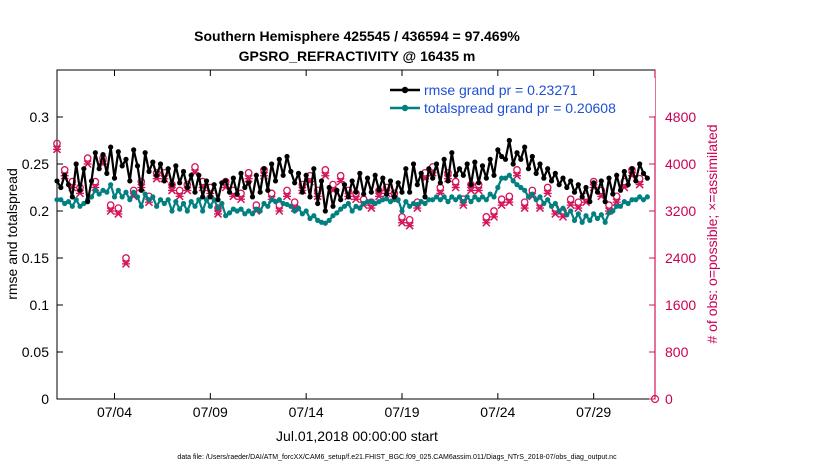  What do you see at coordinates (114, 412) in the screenshot?
I see `x-tick-label: 07/04` at bounding box center [114, 412].